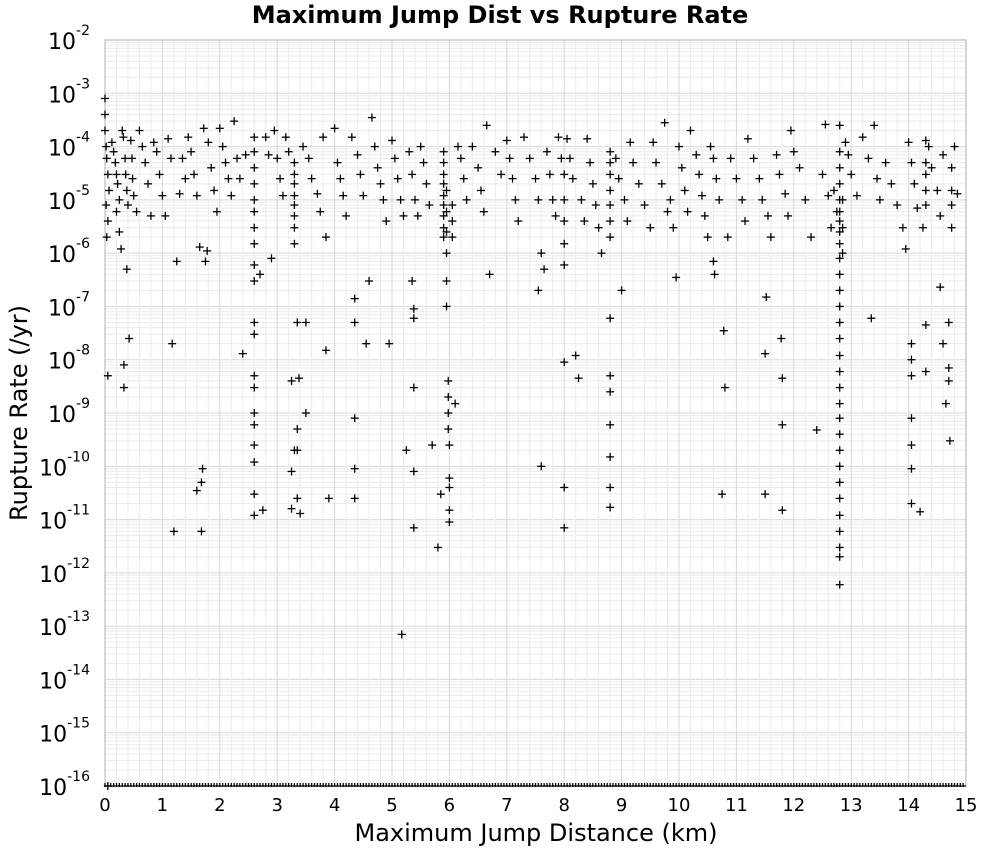 This screenshot has width=1000, height=850. What do you see at coordinates (64, 625) in the screenshot?
I see `y-tick-label: 10⁻¹³` at bounding box center [64, 625].